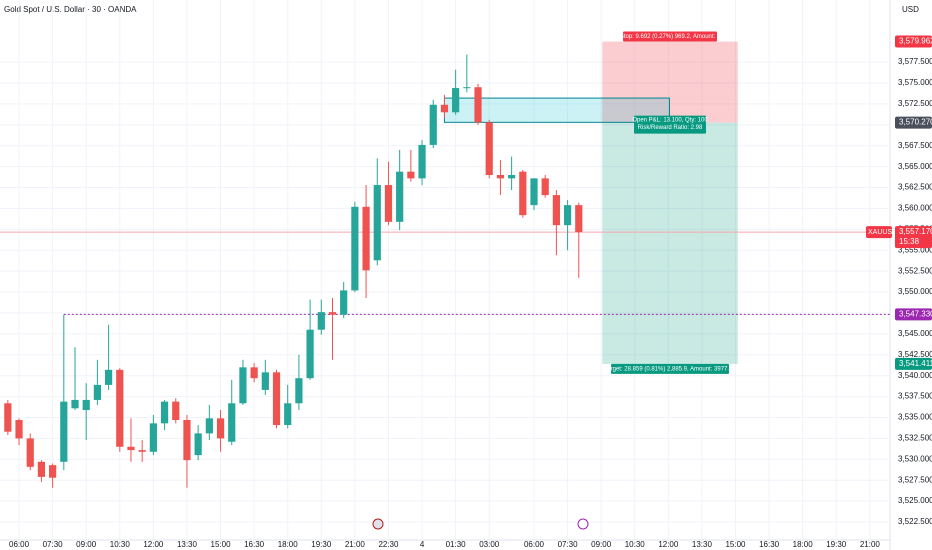 This screenshot has width=932, height=550. I want to click on price-tag-label: 3,570.270, so click(915, 122).